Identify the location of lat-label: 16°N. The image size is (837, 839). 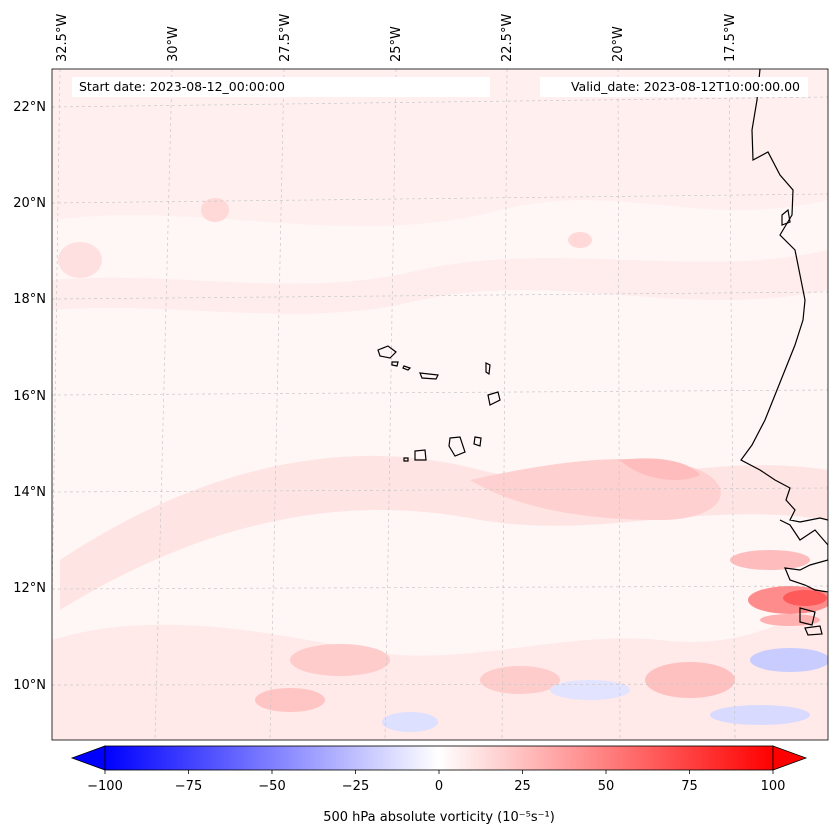
(29, 396).